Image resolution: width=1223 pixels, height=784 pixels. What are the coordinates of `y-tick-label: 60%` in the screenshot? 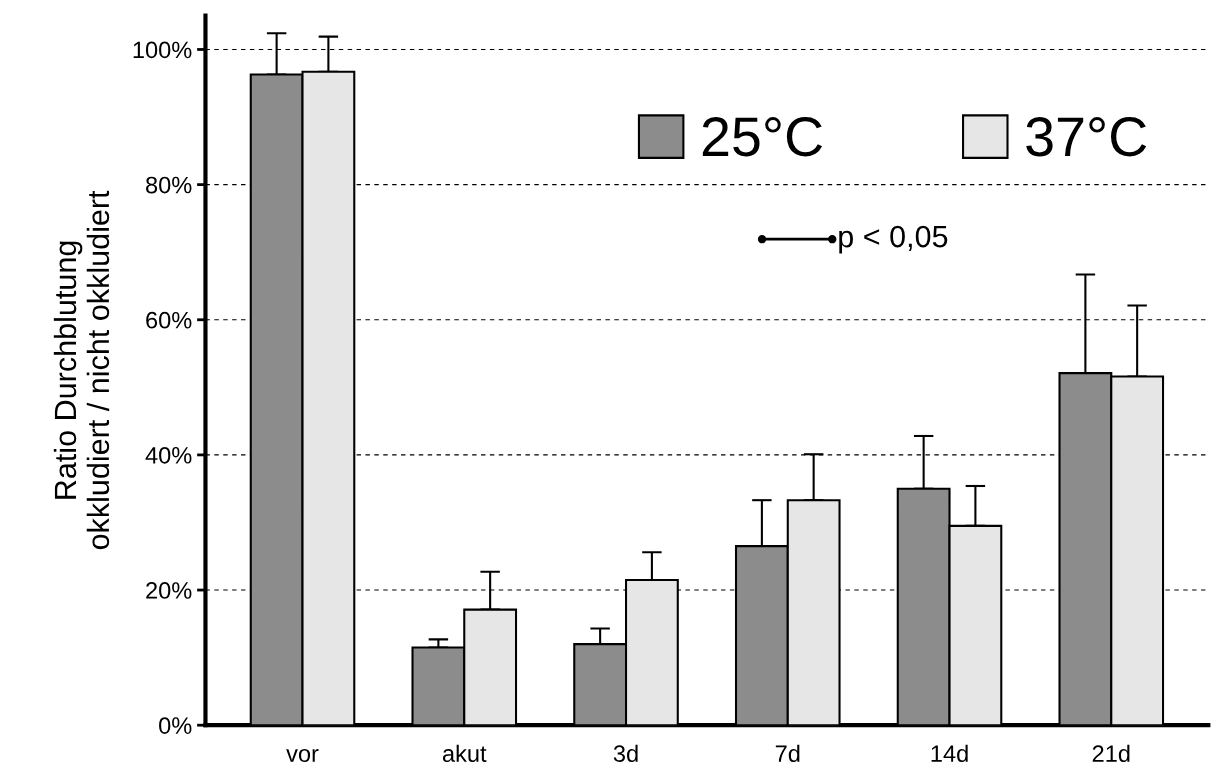 It's located at (169, 320).